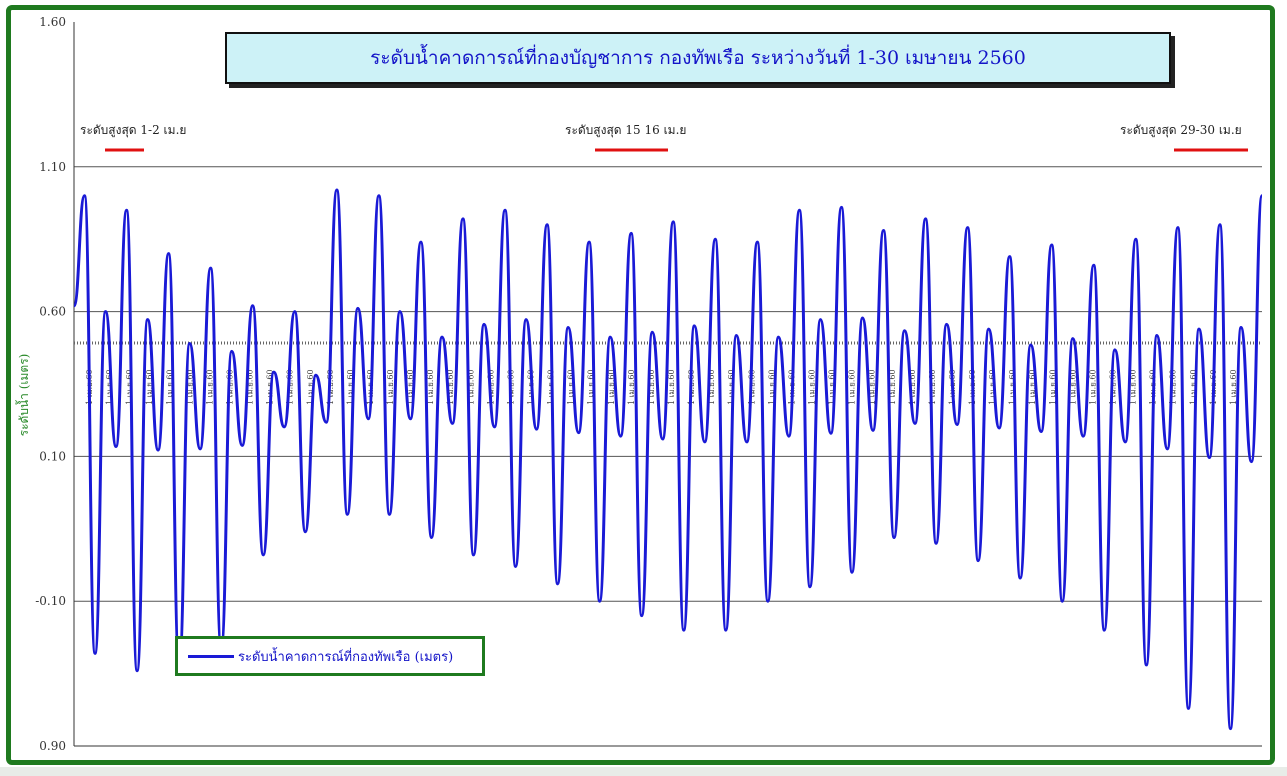  I want to click on y-tick-label: 1.10, so click(52, 167).